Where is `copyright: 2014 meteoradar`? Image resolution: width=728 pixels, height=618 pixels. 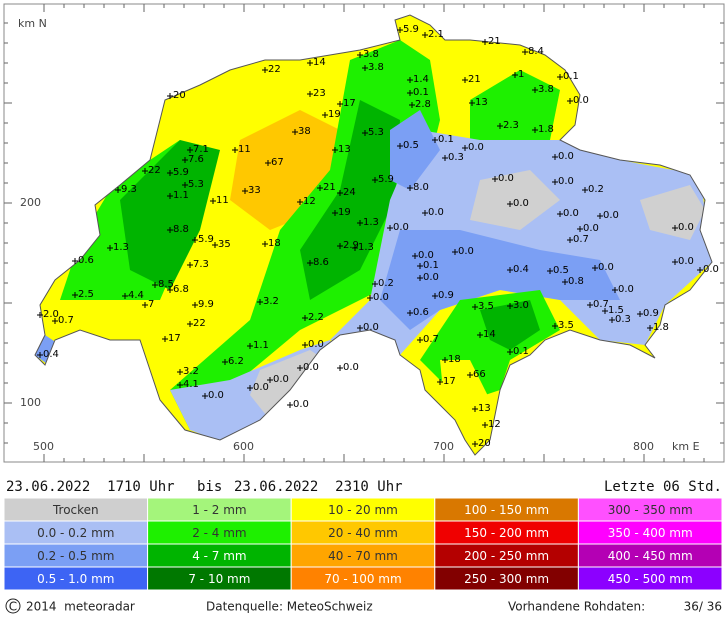
copyright: 2014 meteoradar is located at coordinates (80, 607).